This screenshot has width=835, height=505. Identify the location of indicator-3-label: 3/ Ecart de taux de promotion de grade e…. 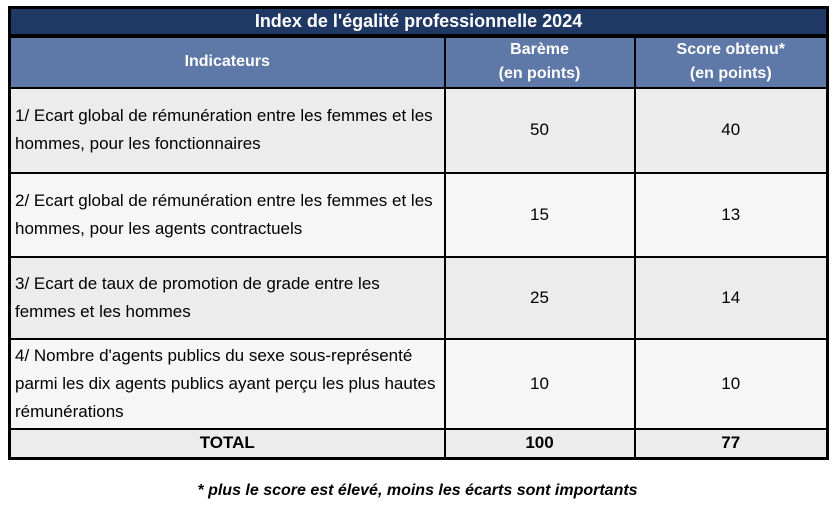
(227, 297).